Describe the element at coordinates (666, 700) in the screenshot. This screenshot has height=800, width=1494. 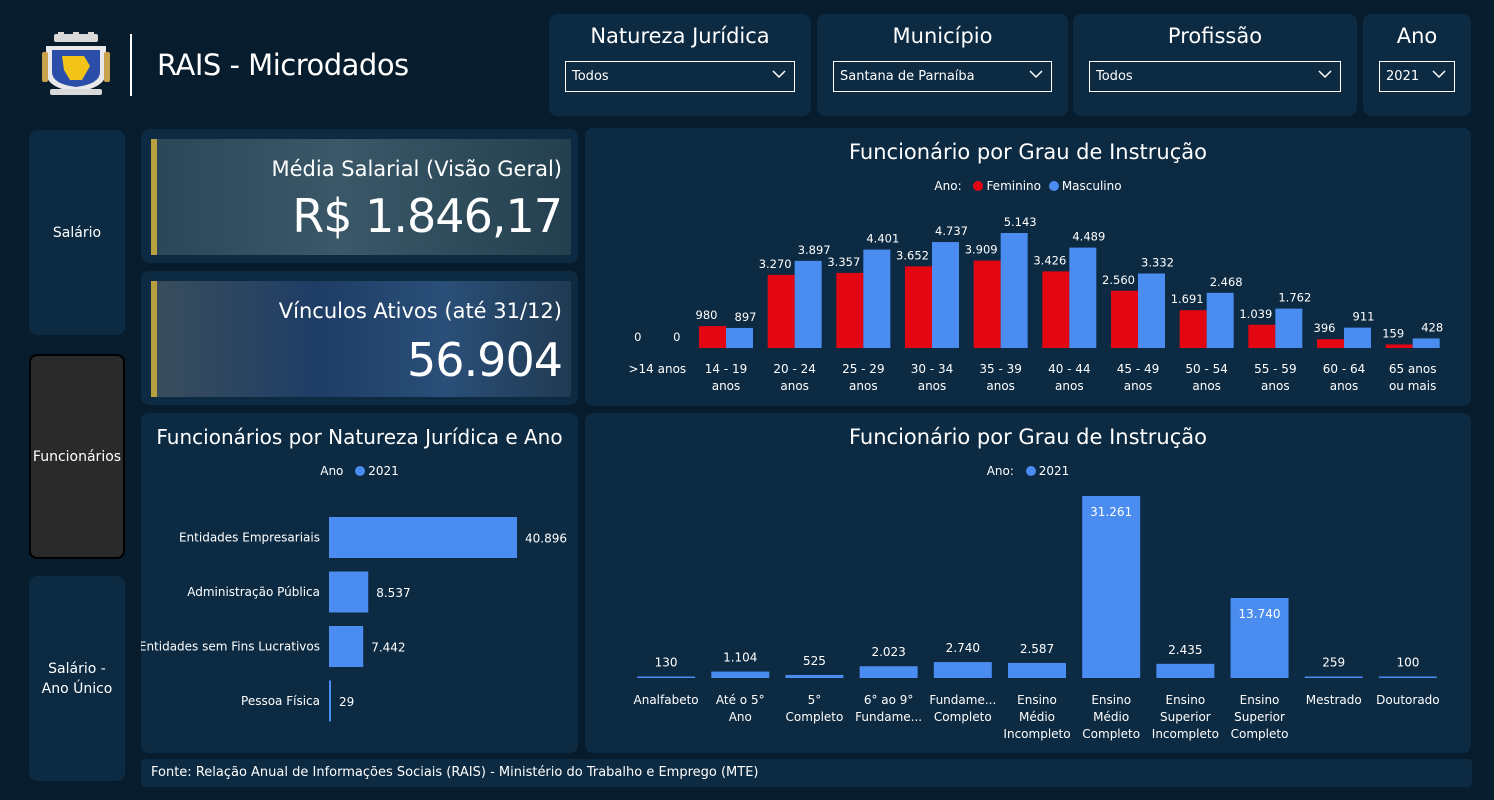
I see `x-tick-label: Analfabeto` at that location.